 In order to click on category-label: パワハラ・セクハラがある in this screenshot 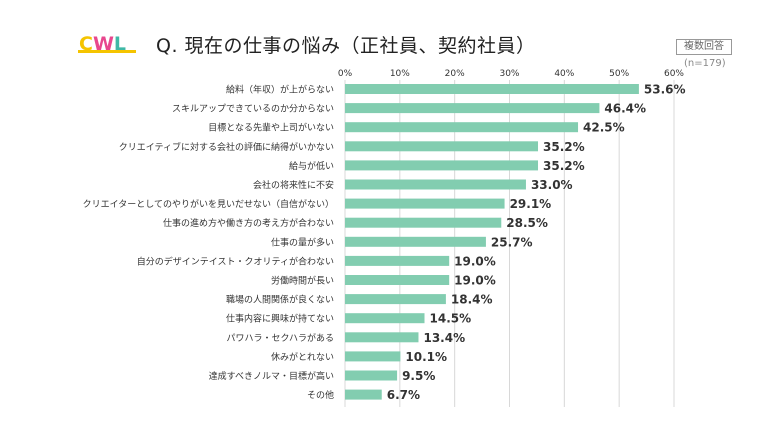, I will do `click(280, 338)`.